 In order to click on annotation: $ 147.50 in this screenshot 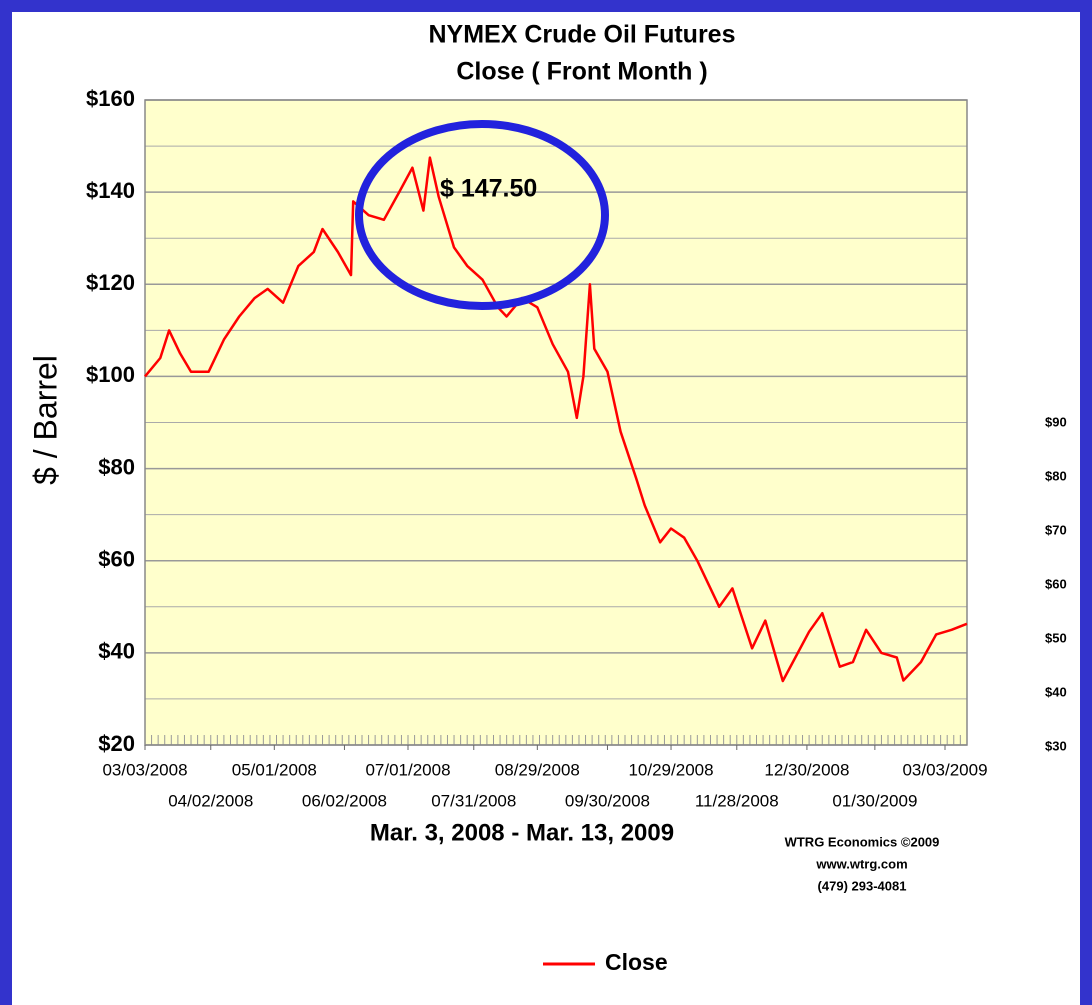, I will do `click(488, 189)`.